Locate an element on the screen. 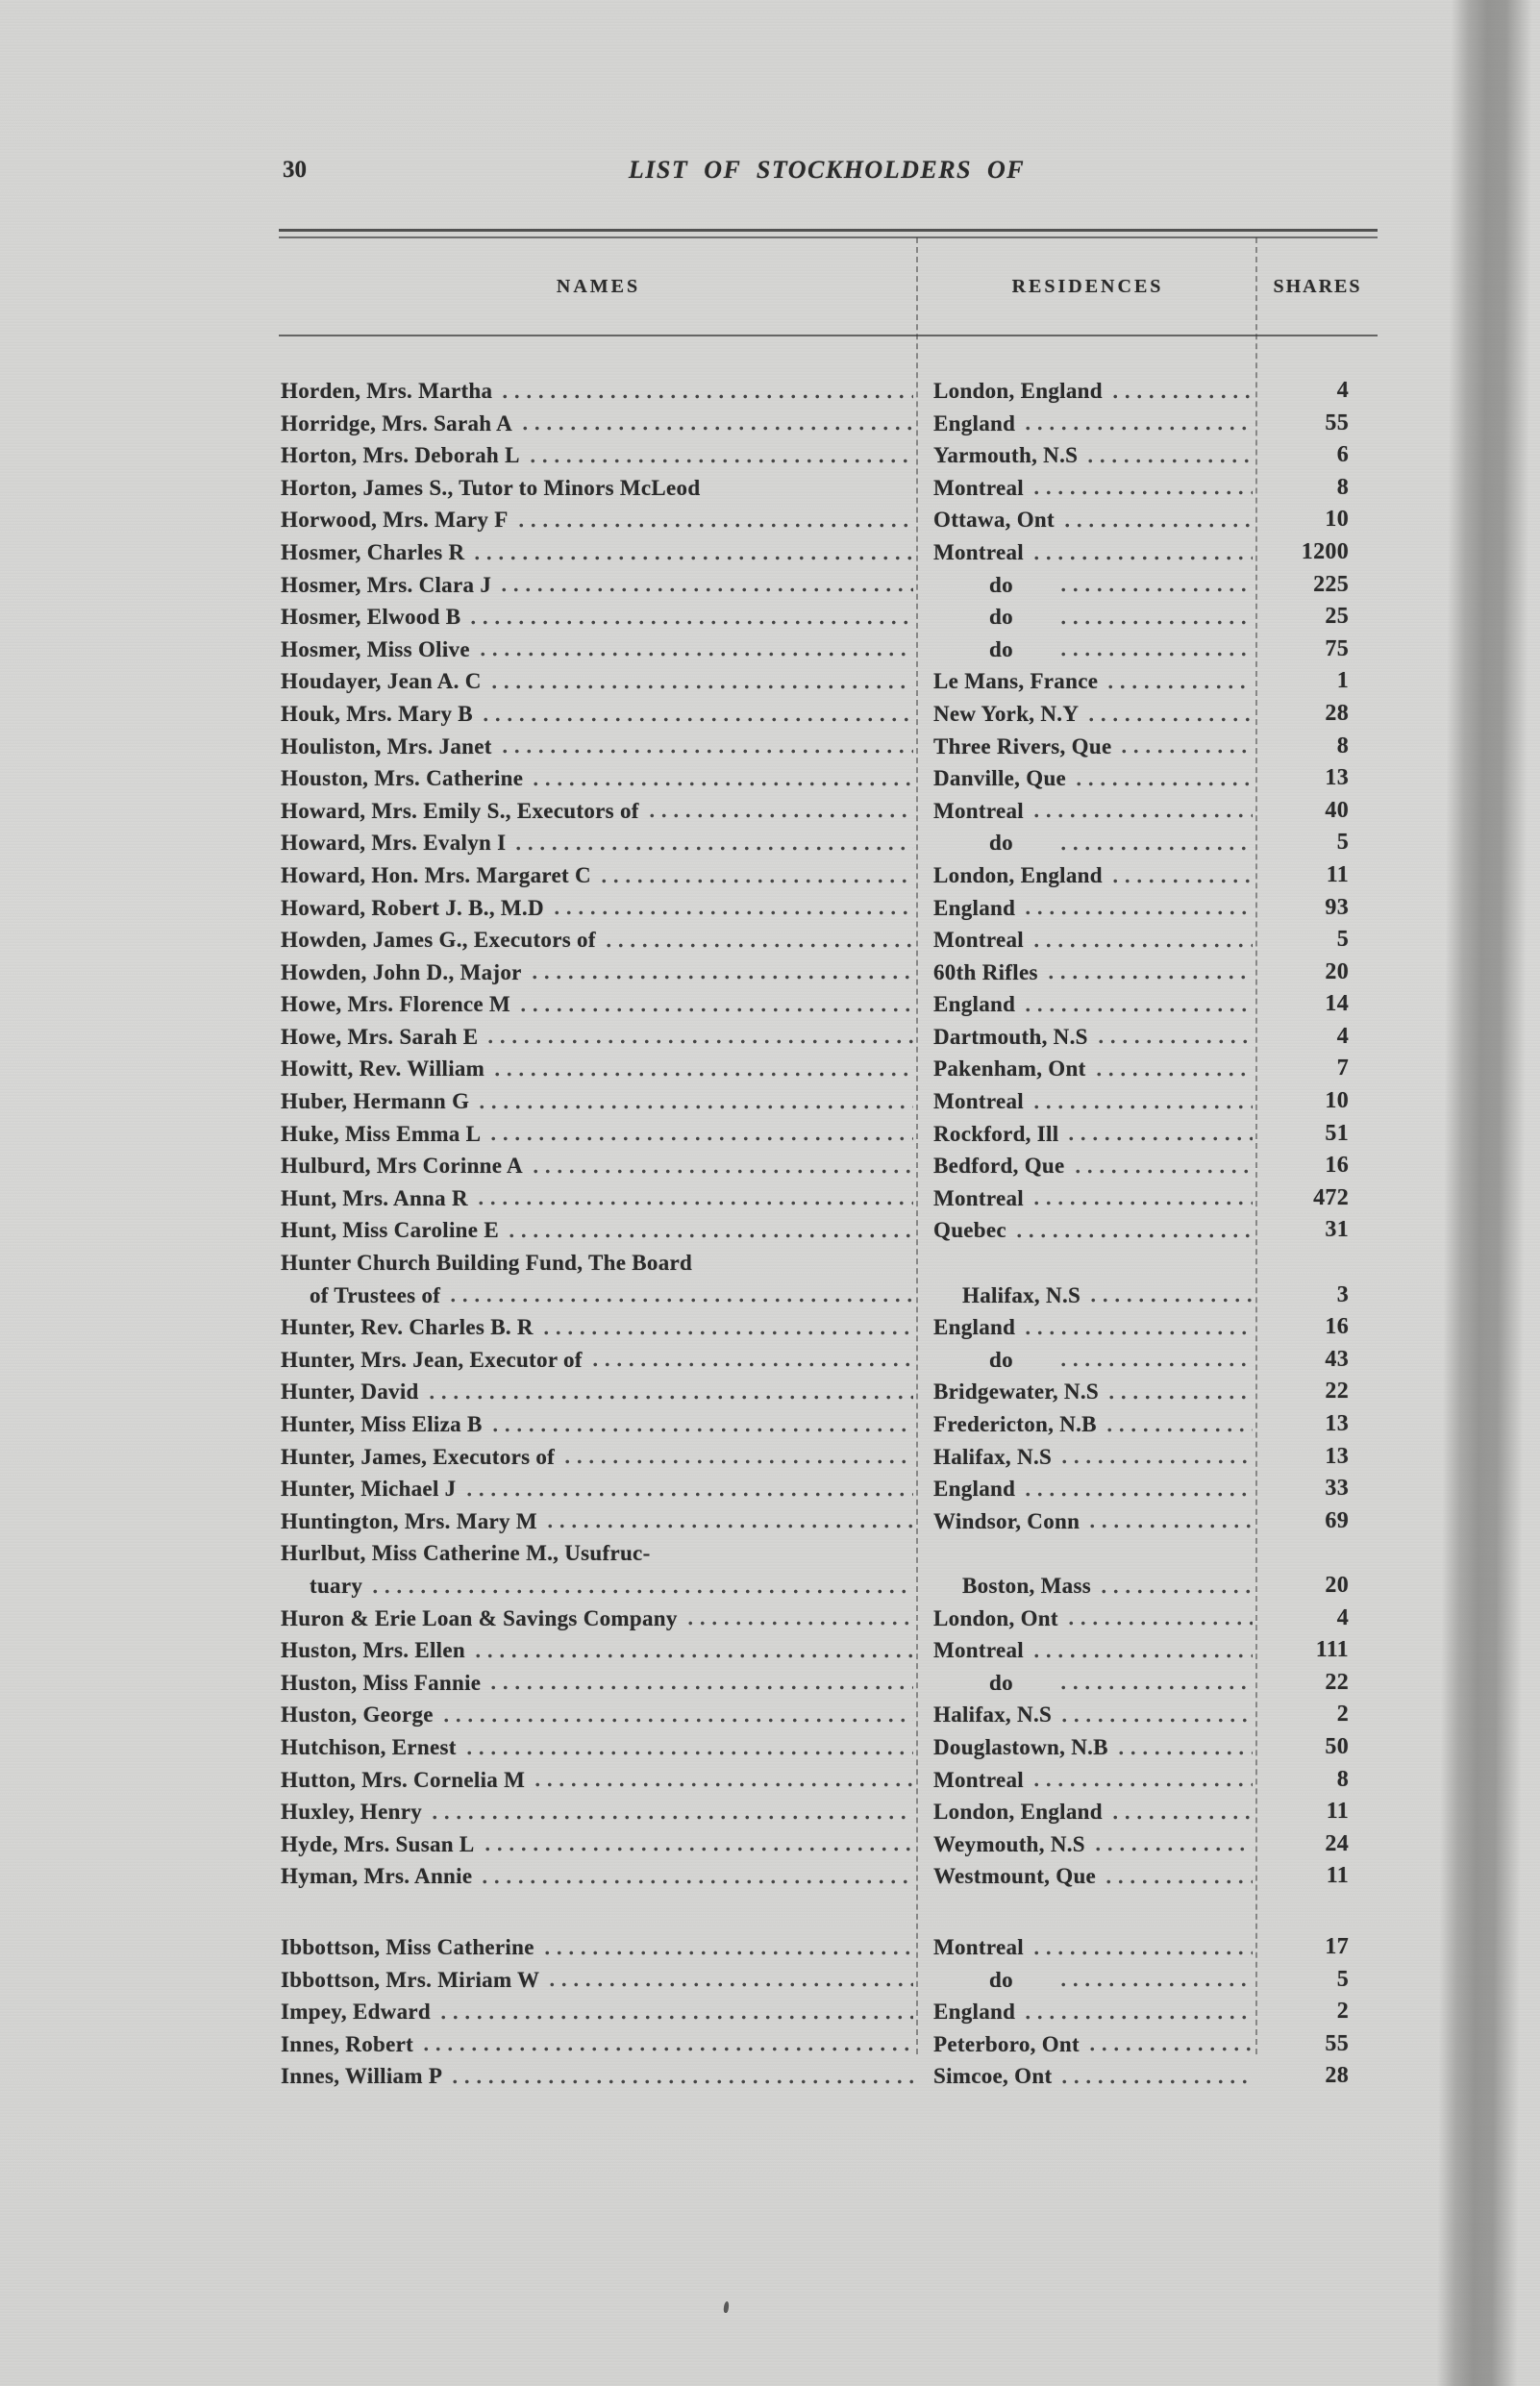 The image size is (1540, 2386). residence-text: Windsor, Conn is located at coordinates (1006, 1520).